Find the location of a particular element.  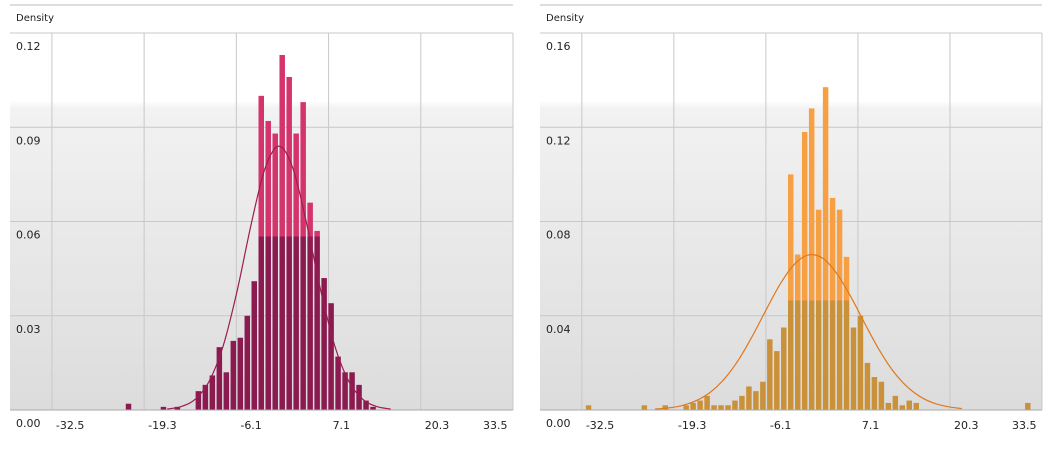

y-tick-label: 0.09 is located at coordinates (28, 140).